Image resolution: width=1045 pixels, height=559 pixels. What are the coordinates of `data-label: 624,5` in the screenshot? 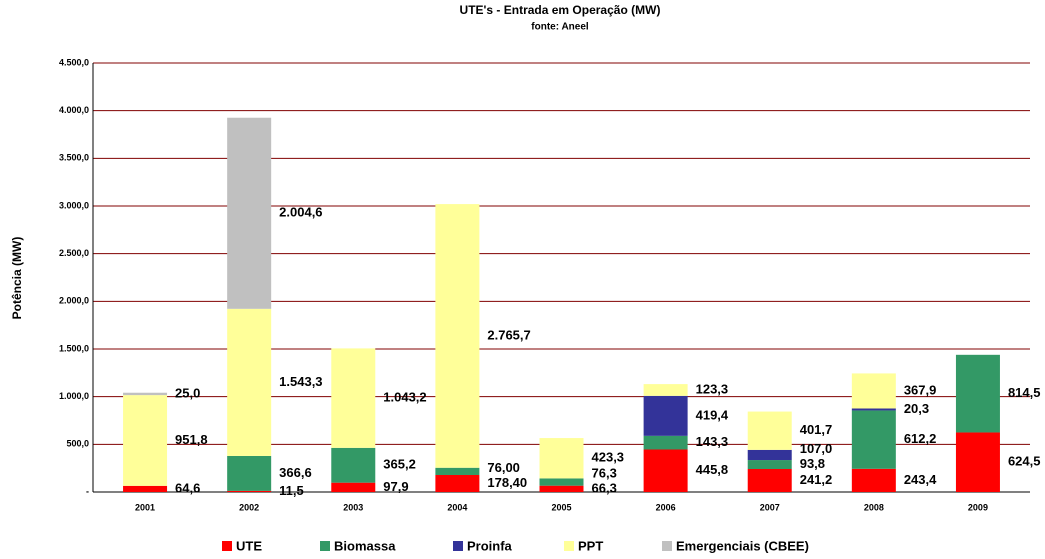 It's located at (1024, 461).